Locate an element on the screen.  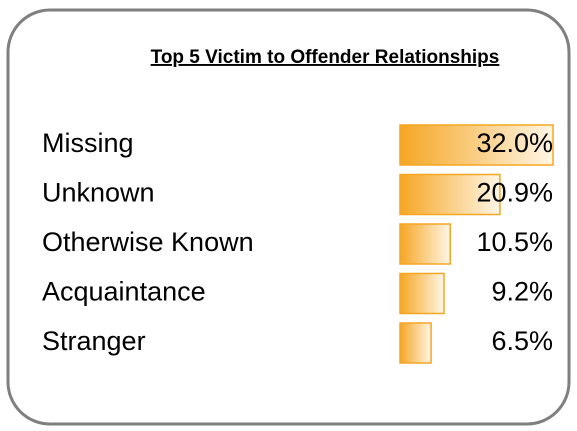
value-label: 20.9% is located at coordinates (514, 193).